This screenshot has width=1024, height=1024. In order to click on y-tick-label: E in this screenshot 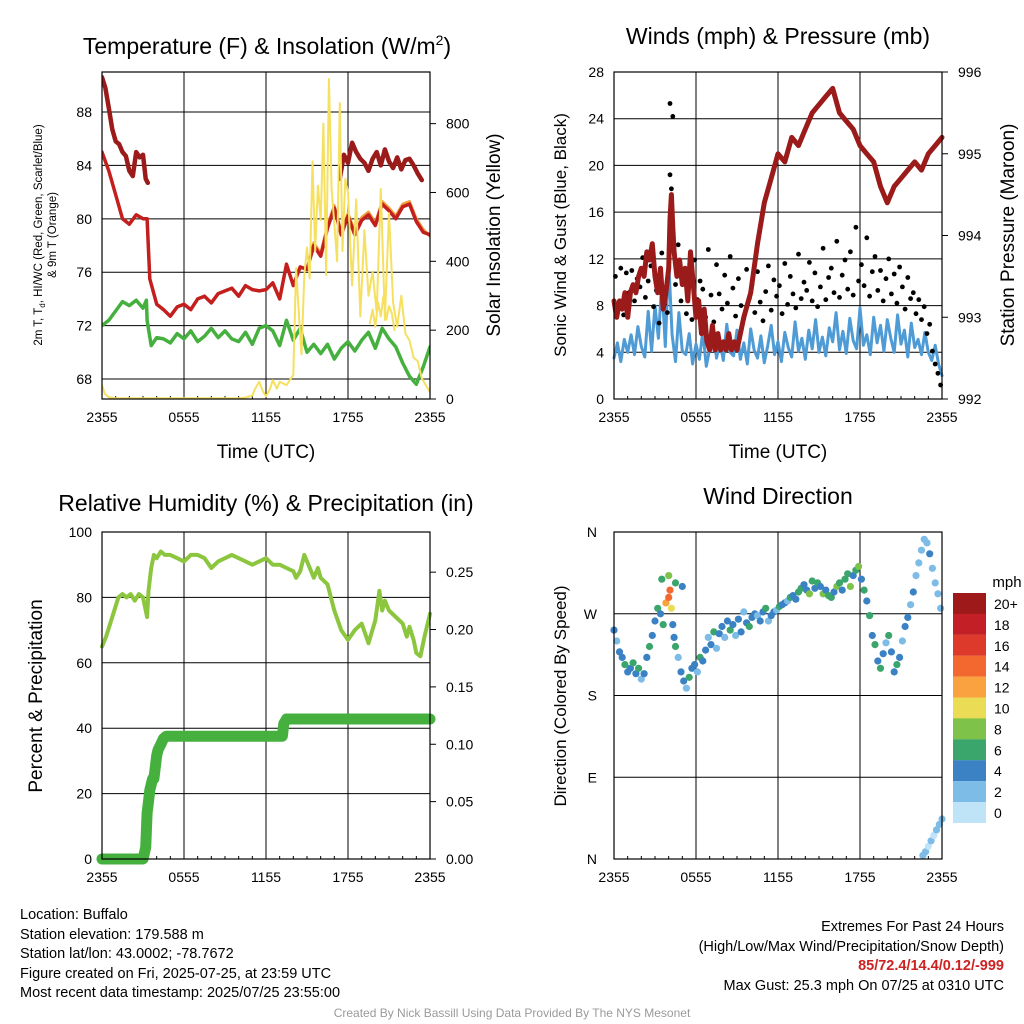, I will do `click(592, 777)`.